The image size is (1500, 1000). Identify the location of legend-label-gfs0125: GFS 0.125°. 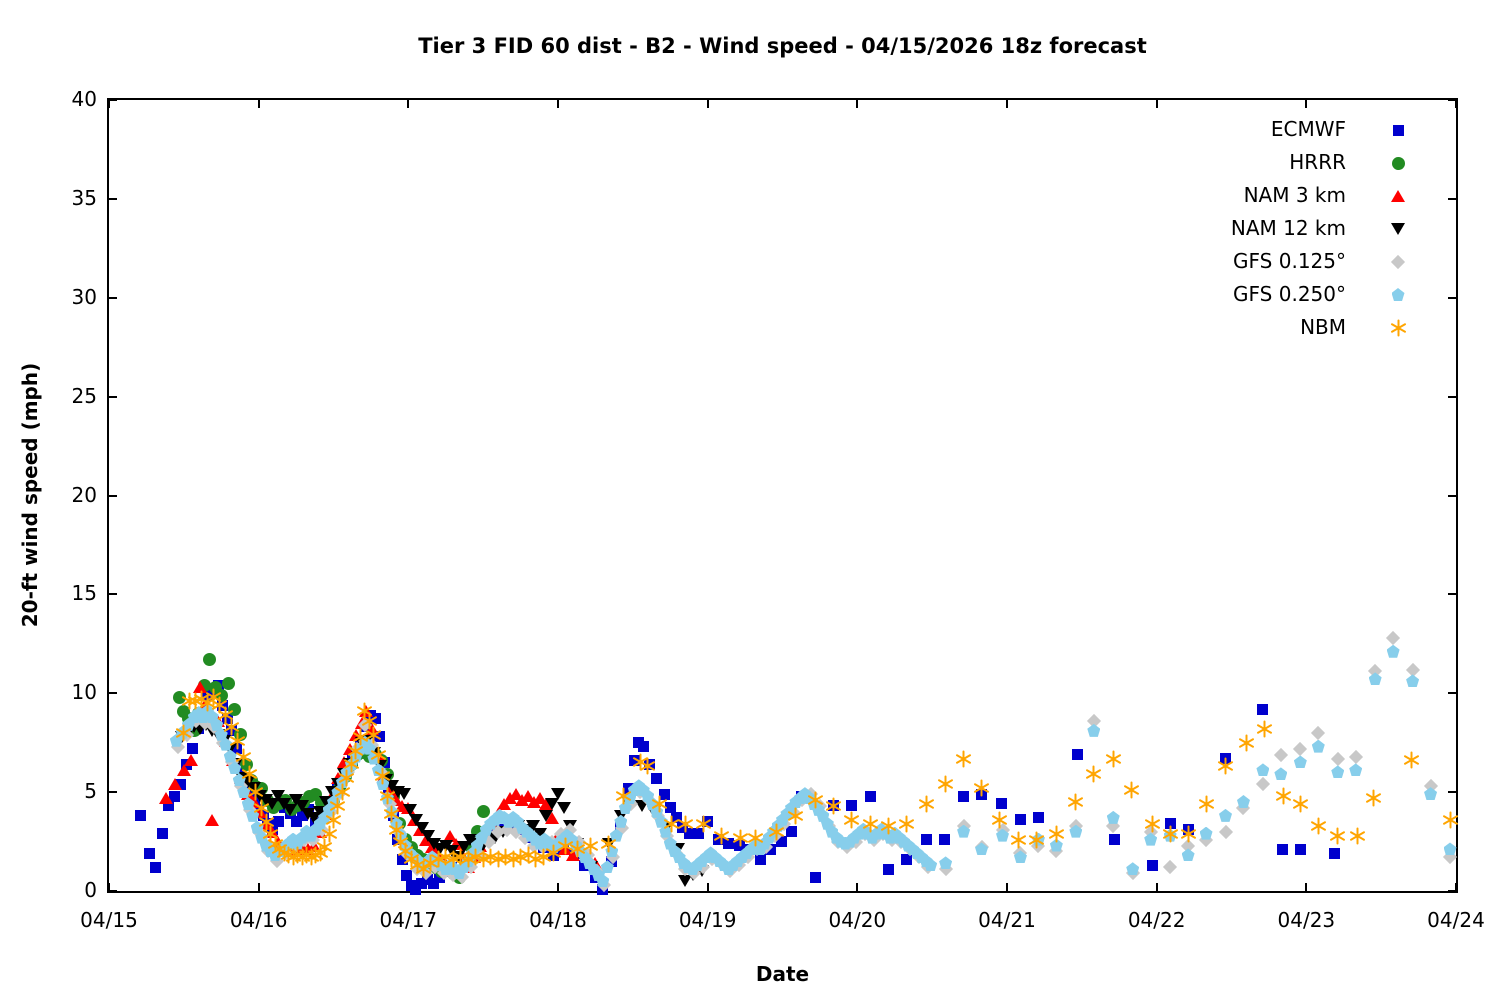
(1289, 261).